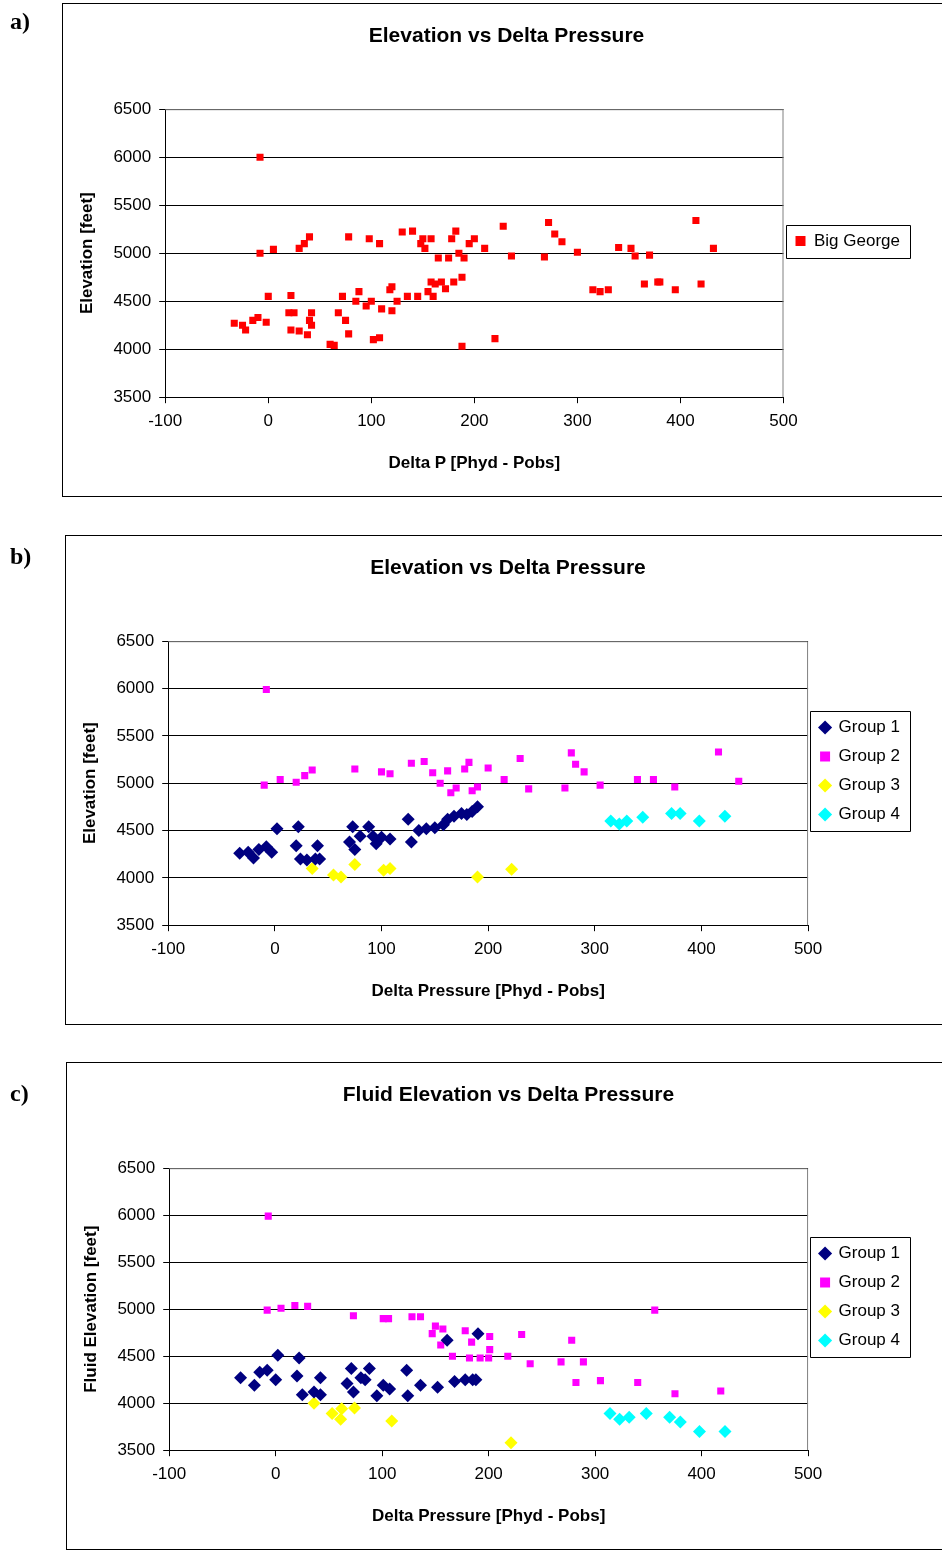  What do you see at coordinates (506, 35) in the screenshot?
I see `chart-title: Elevation vs Delta Pressure` at bounding box center [506, 35].